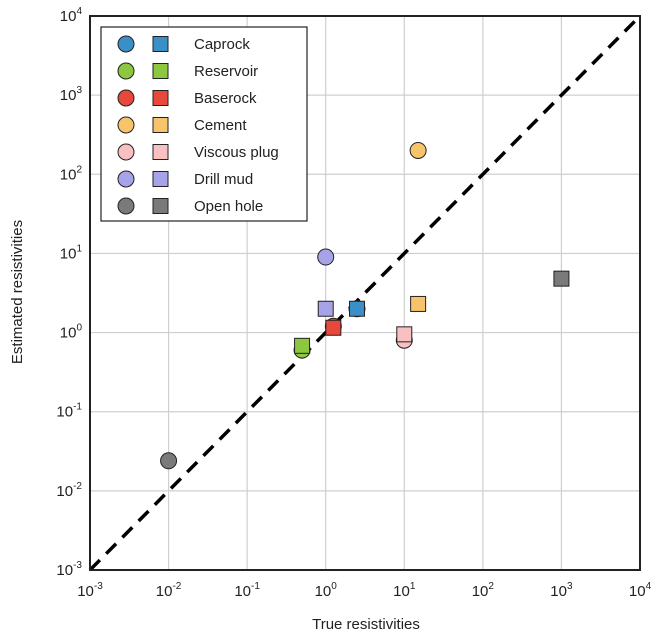 Image resolution: width=653 pixels, height=634 pixels. What do you see at coordinates (404, 590) in the screenshot?
I see `x-tick-label: 10¹` at bounding box center [404, 590].